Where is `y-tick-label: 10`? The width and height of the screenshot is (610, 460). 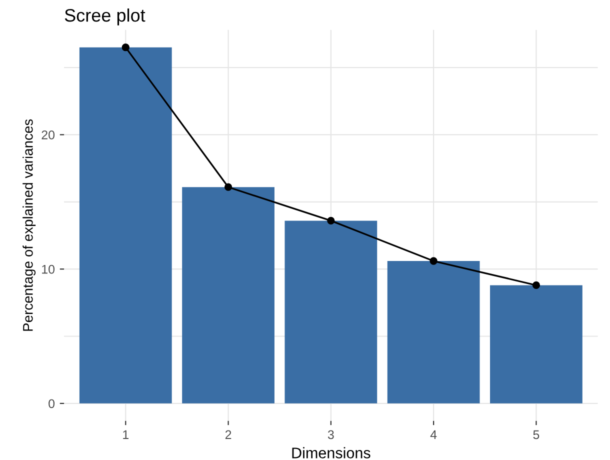 y-tick-label: 10 is located at coordinates (48, 269).